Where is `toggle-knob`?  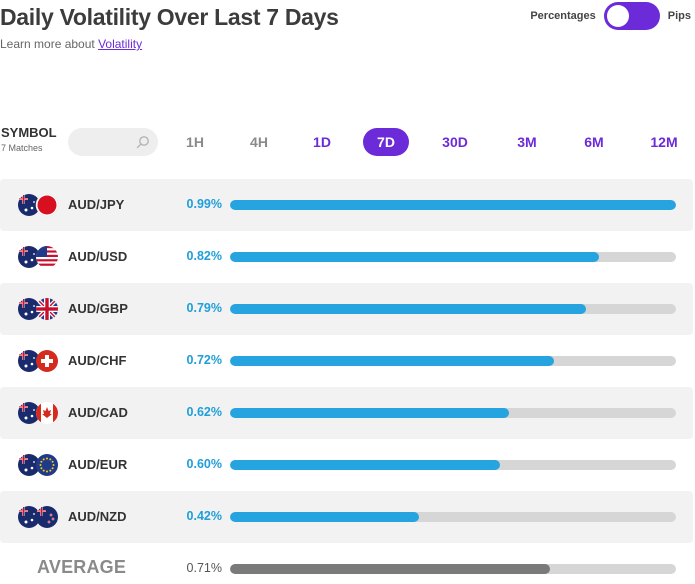
toggle-knob is located at coordinates (617, 16).